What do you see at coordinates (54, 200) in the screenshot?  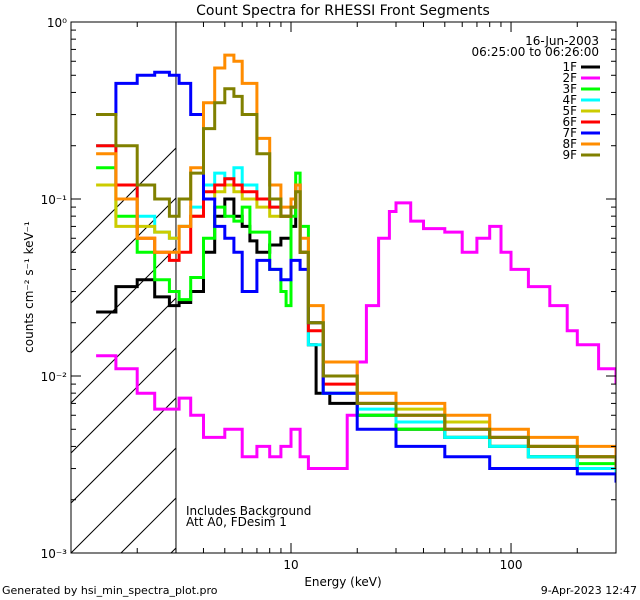 I see `y-tick-label: 10⁻¹` at bounding box center [54, 200].